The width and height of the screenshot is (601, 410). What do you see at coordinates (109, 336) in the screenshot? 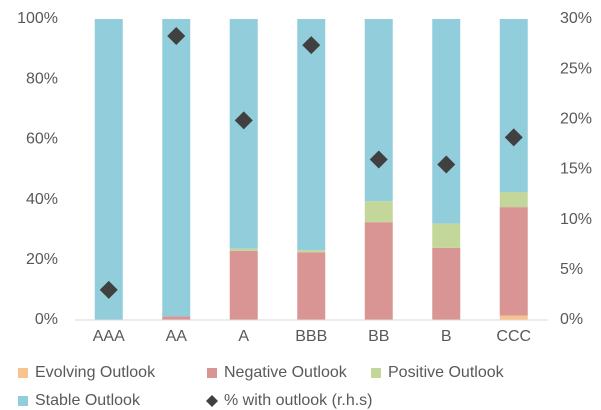
I see `x-tick-label: AAA` at bounding box center [109, 336].